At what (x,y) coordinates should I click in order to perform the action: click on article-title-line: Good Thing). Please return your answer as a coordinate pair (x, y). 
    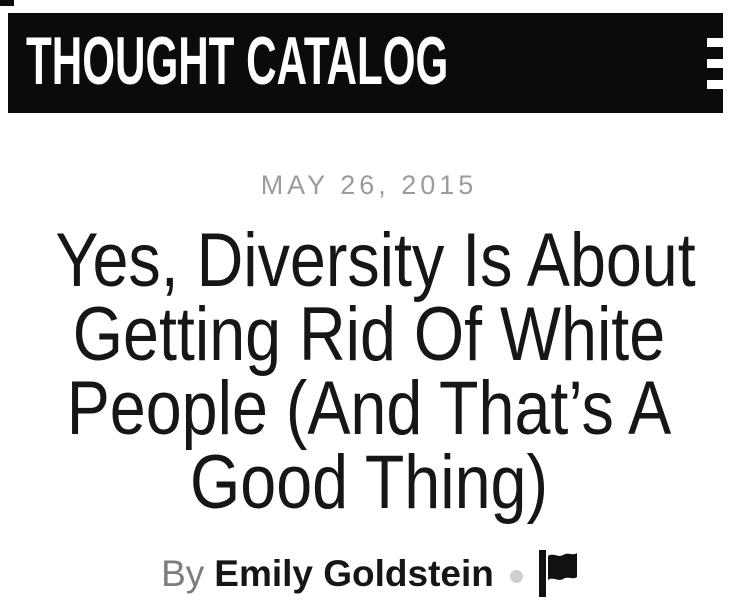
    Looking at the image, I should click on (369, 482).